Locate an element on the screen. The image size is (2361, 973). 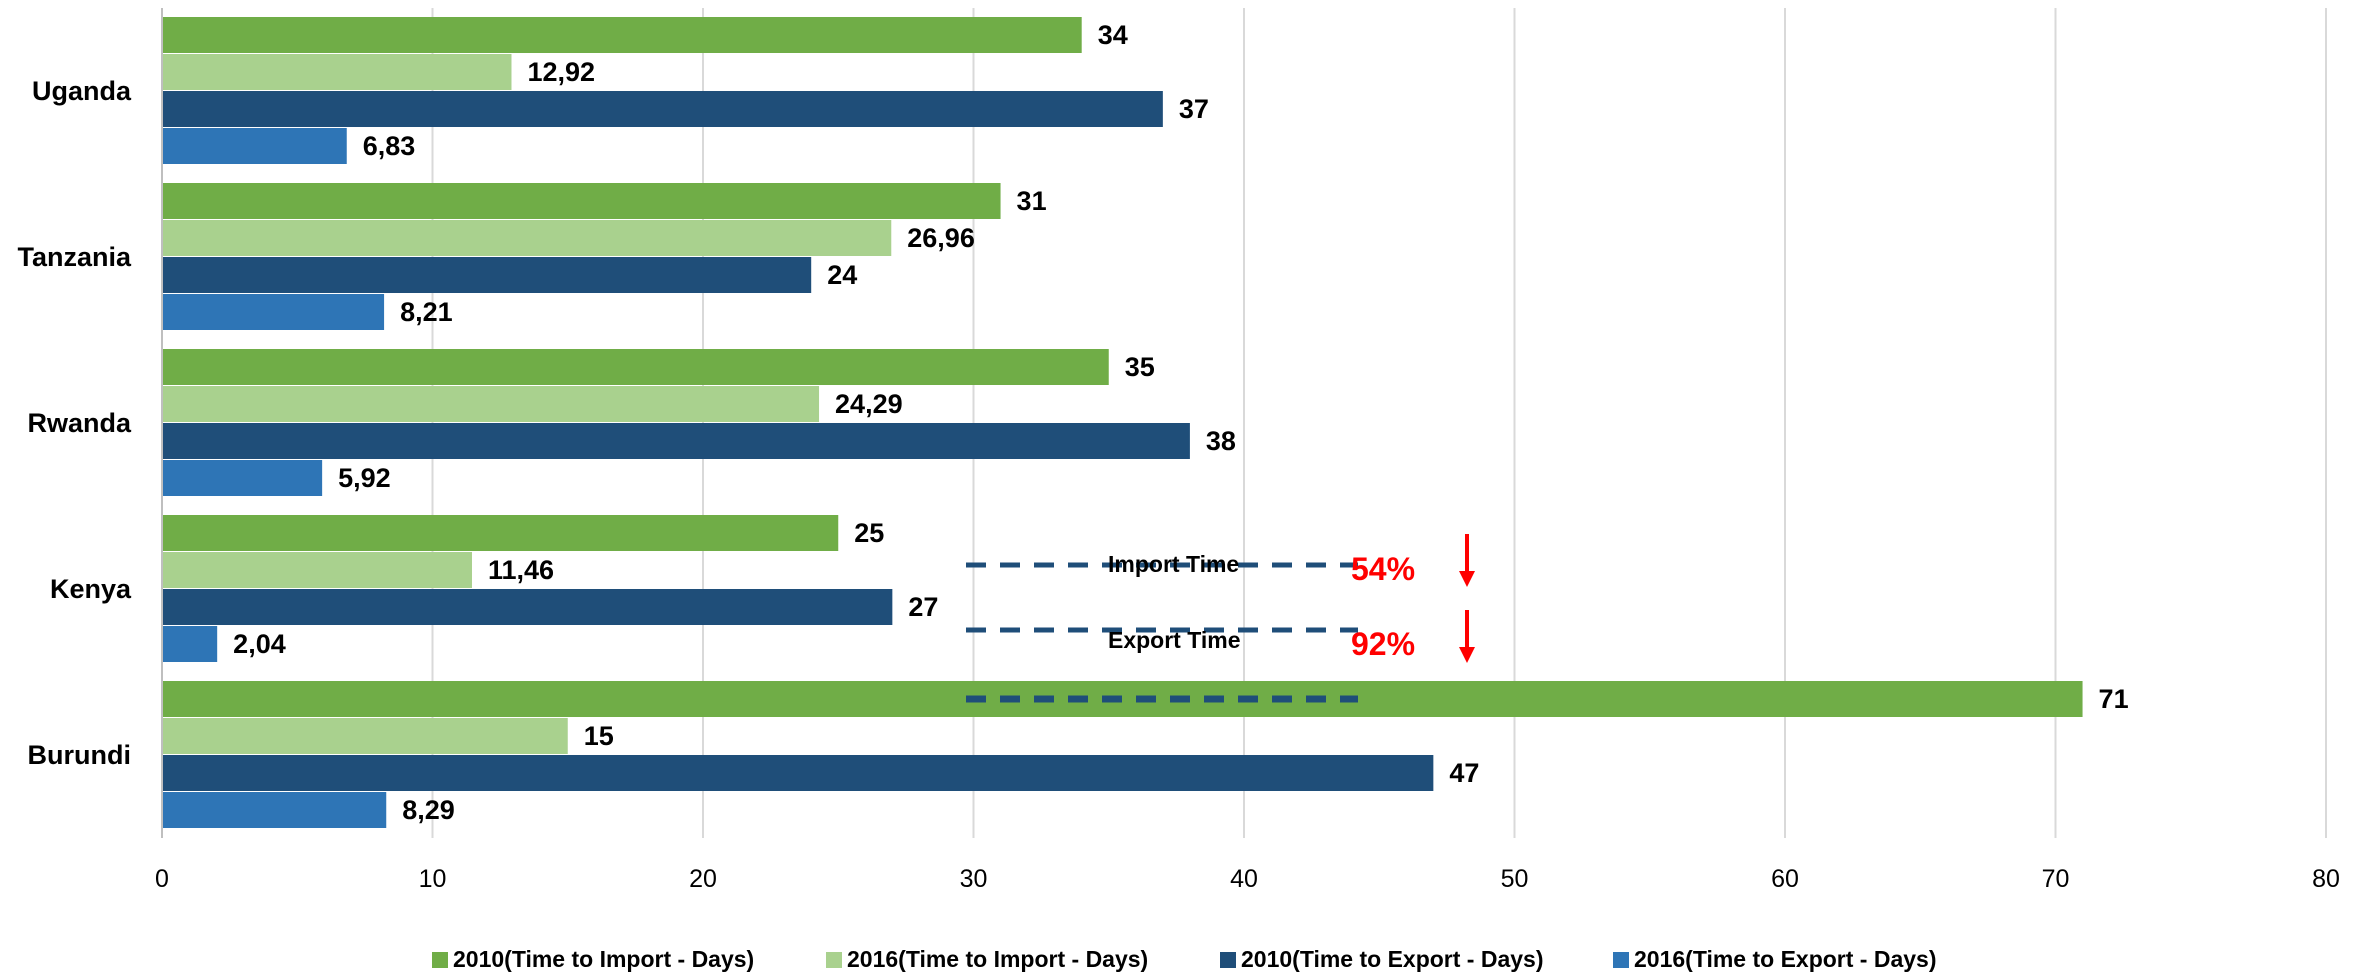
data-label: 2,04 is located at coordinates (259, 644).